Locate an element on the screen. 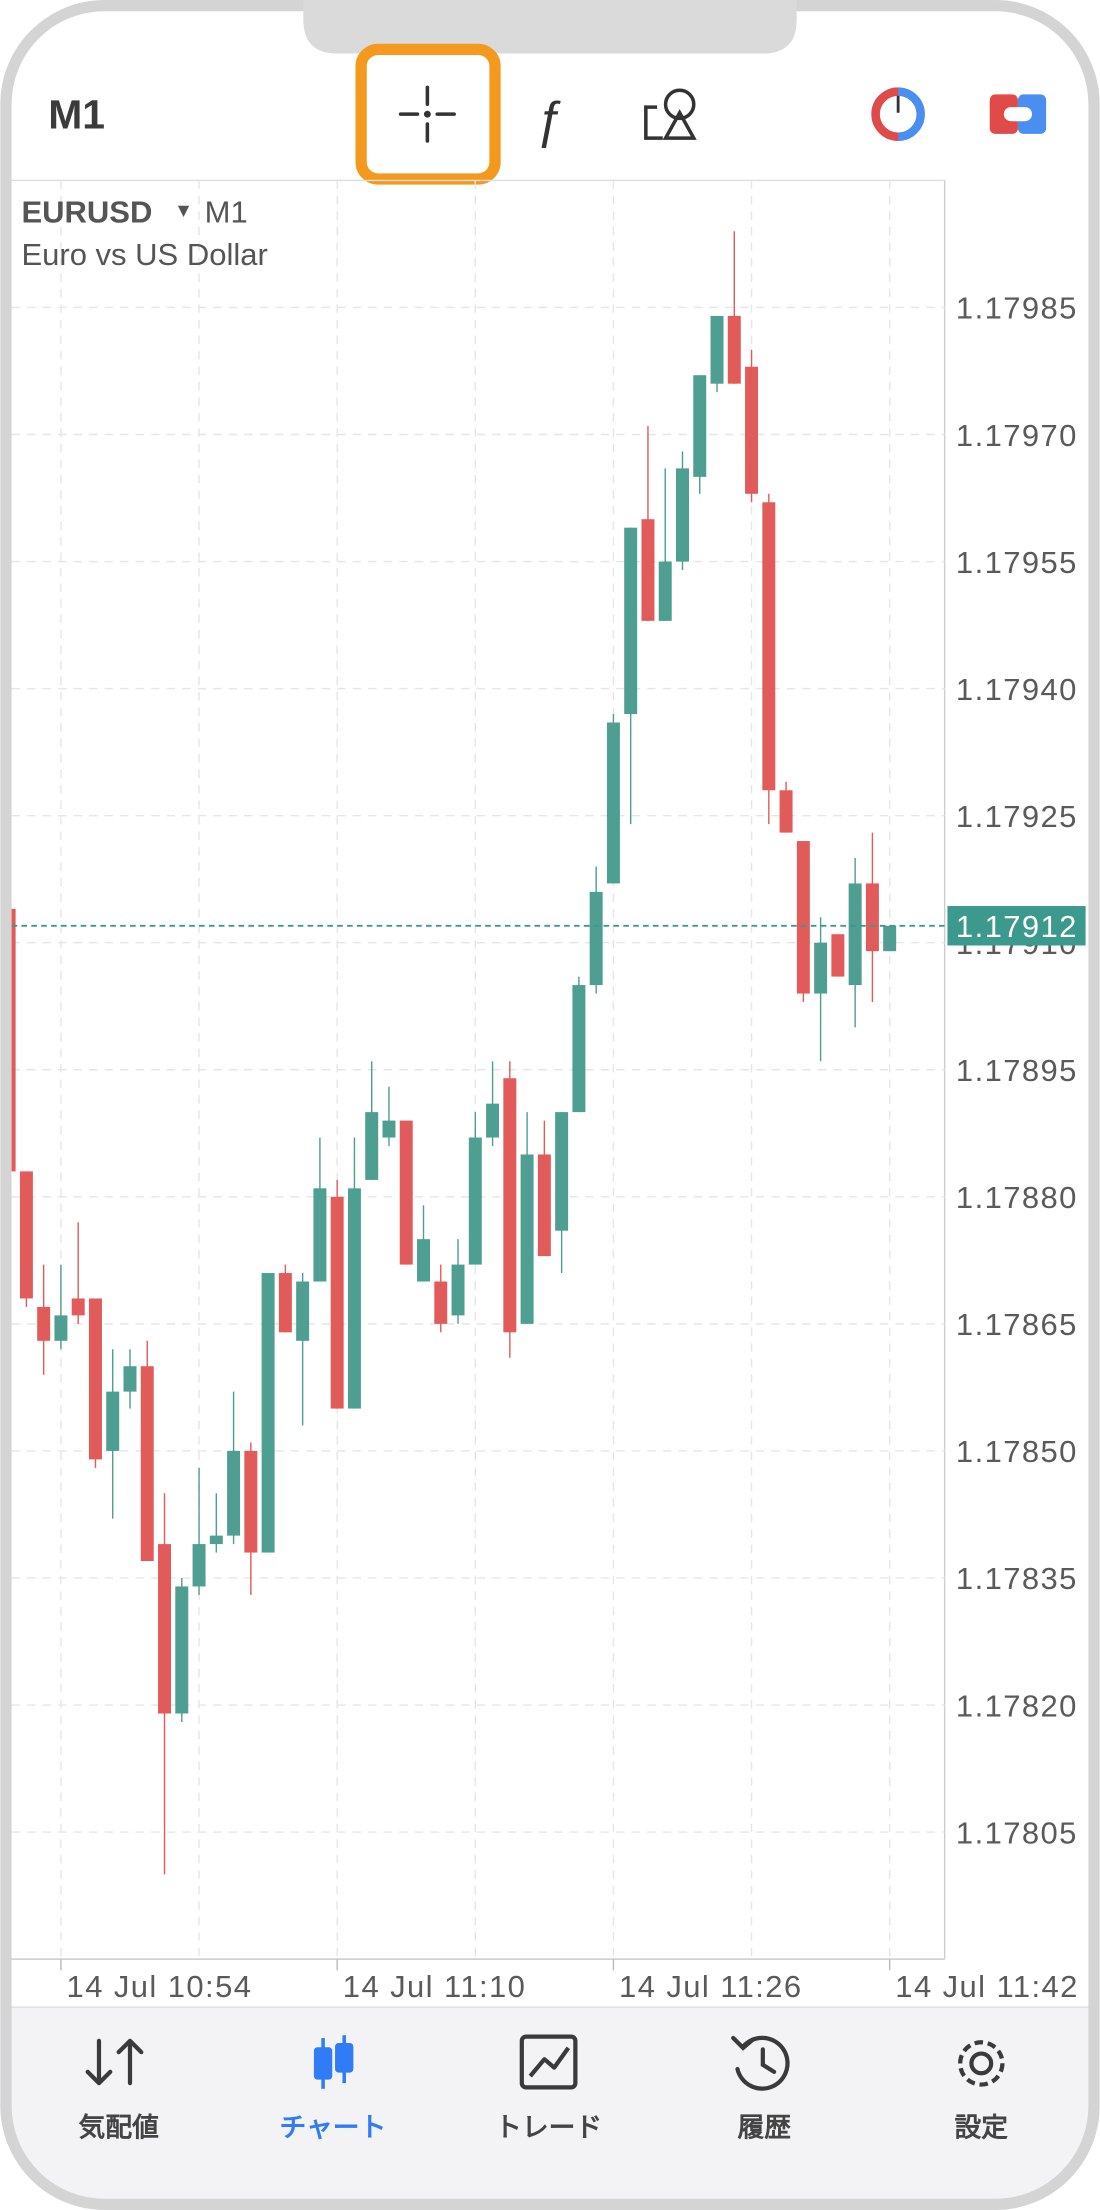 The width and height of the screenshot is (1100, 2210). x-tick-label: 14 Jul 11:26 is located at coordinates (711, 1986).